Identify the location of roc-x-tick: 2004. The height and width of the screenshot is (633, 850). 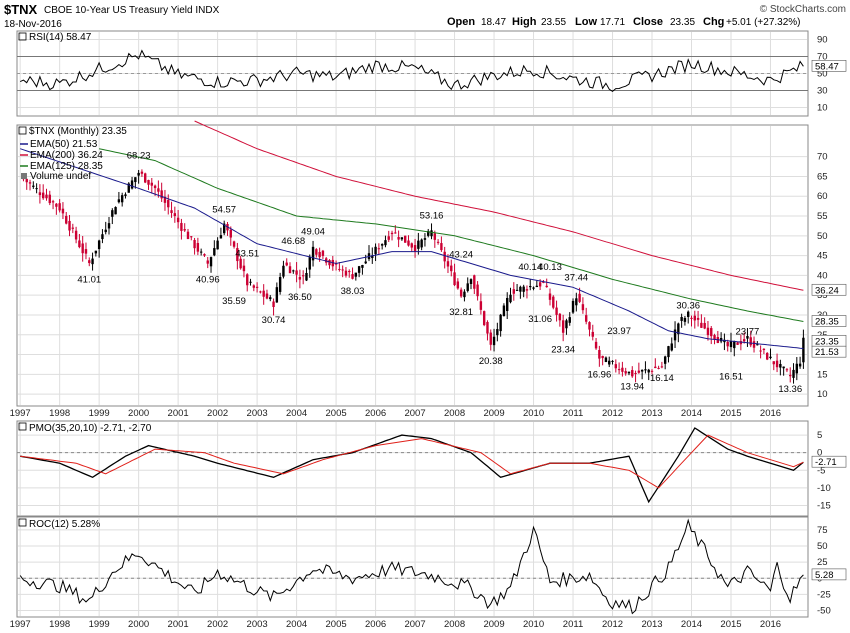
(296, 624).